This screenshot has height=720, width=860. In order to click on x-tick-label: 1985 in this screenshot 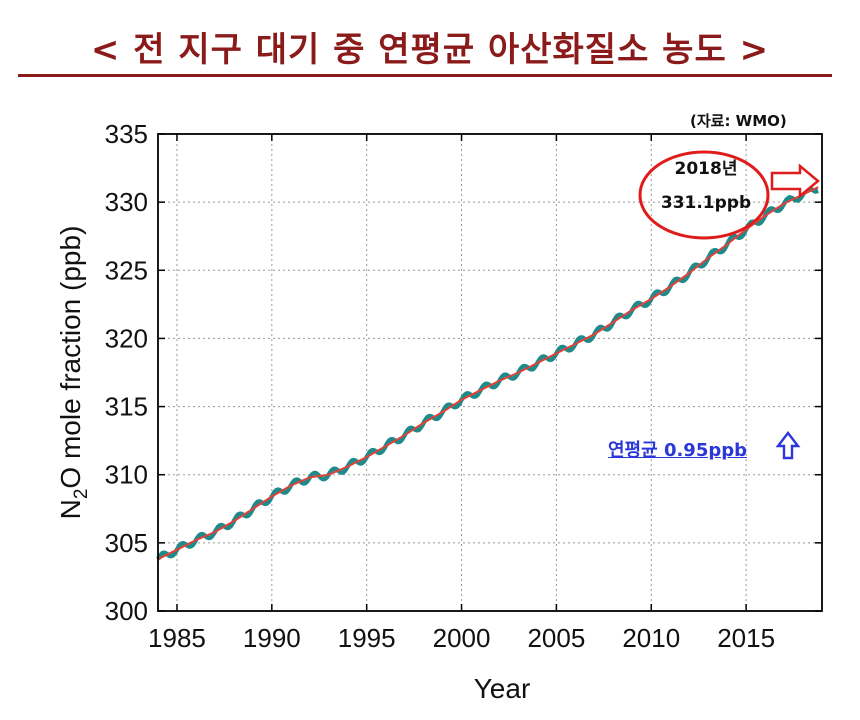, I will do `click(177, 638)`.